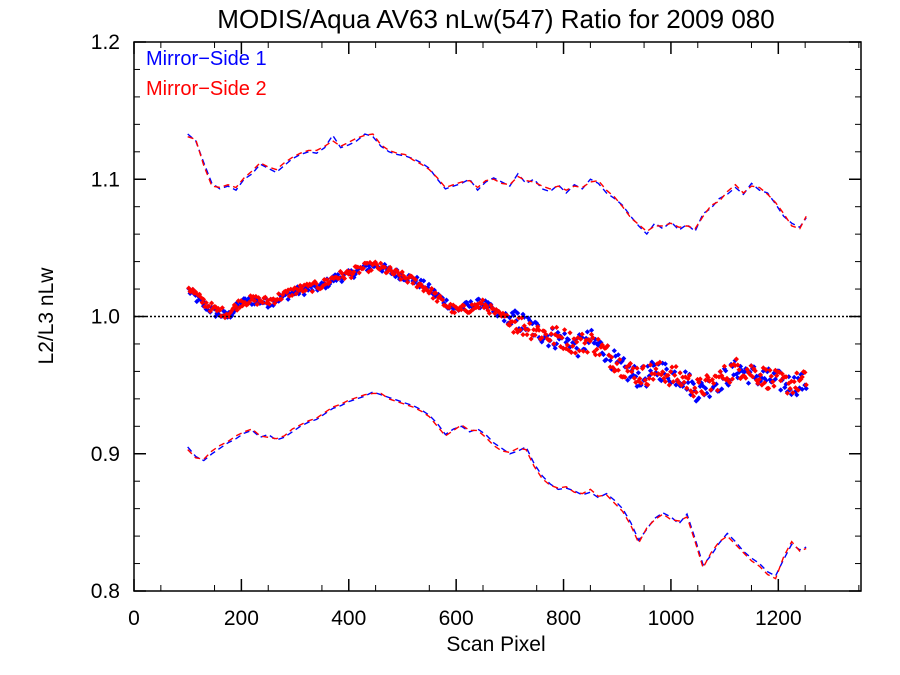 The height and width of the screenshot is (675, 900). Describe the element at coordinates (495, 644) in the screenshot. I see `x-axis-label: Scan Pixel` at that location.